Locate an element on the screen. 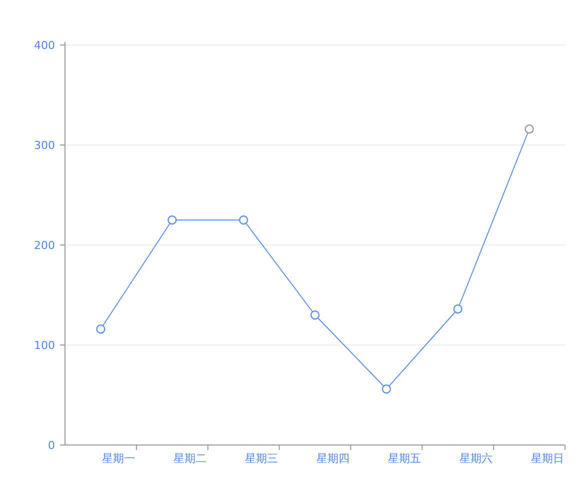  x-tick-label: 星期三 is located at coordinates (261, 458).